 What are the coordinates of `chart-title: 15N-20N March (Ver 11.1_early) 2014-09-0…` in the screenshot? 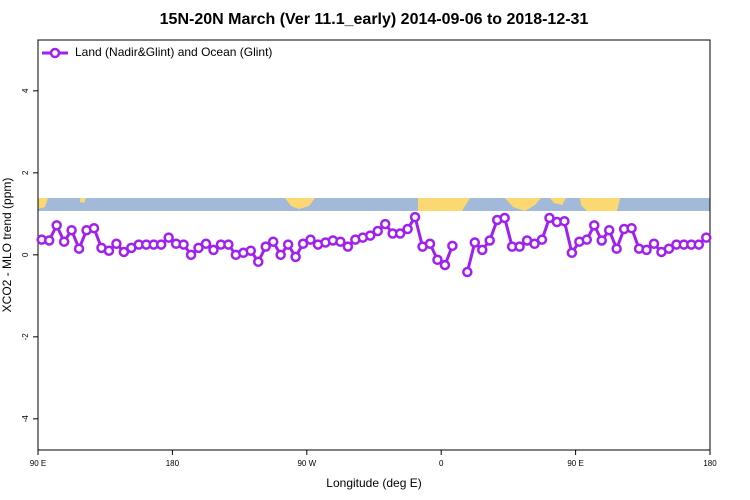 It's located at (374, 19).